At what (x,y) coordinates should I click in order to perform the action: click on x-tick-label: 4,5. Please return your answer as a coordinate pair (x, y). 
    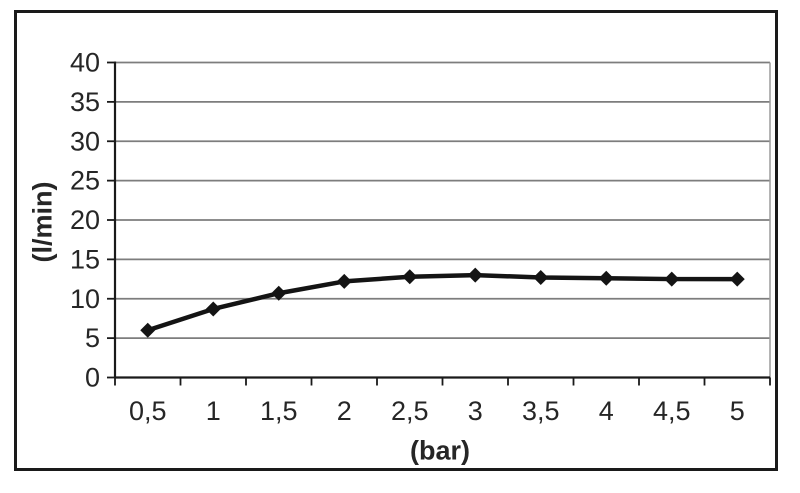
    Looking at the image, I should click on (672, 411).